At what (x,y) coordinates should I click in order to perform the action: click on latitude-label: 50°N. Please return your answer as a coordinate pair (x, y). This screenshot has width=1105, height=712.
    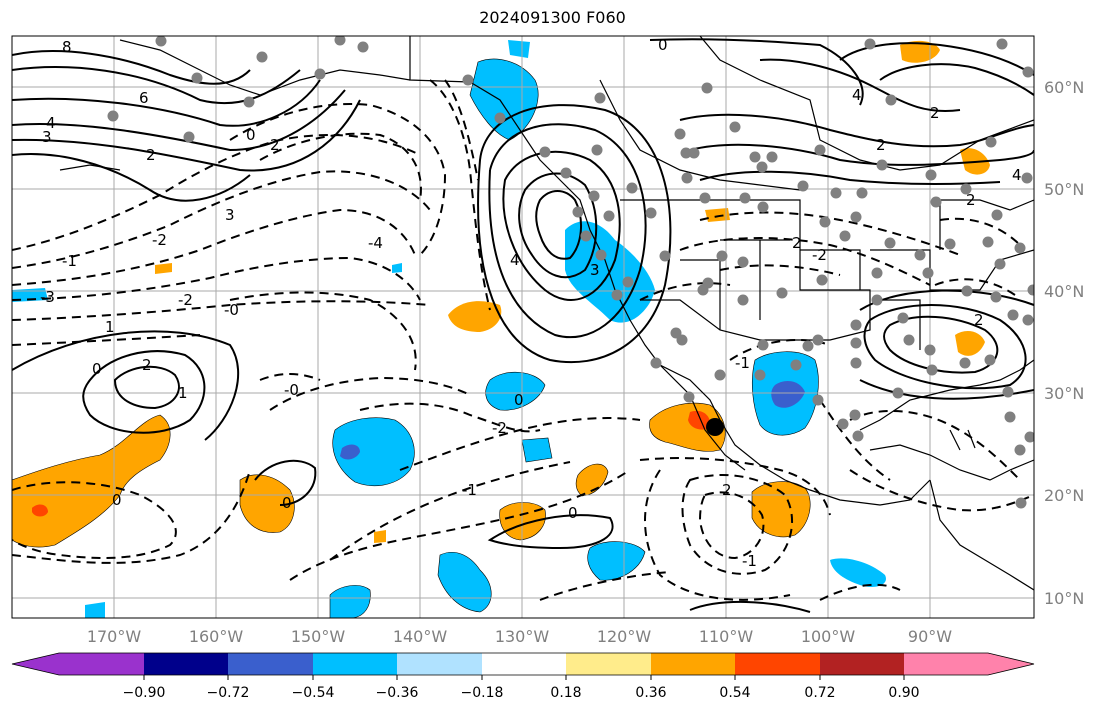
    Looking at the image, I should click on (1064, 189).